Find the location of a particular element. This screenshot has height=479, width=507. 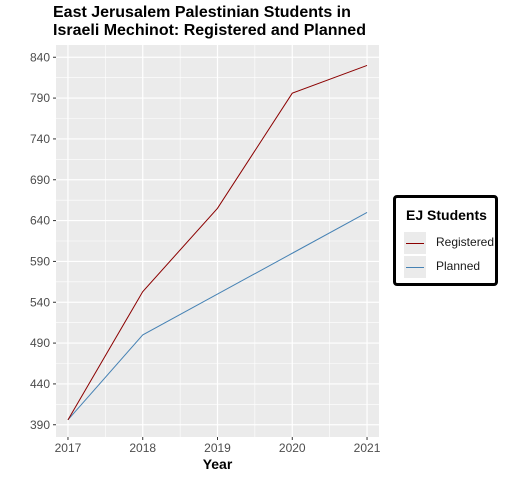

x-tick-label: 2017 is located at coordinates (68, 448).